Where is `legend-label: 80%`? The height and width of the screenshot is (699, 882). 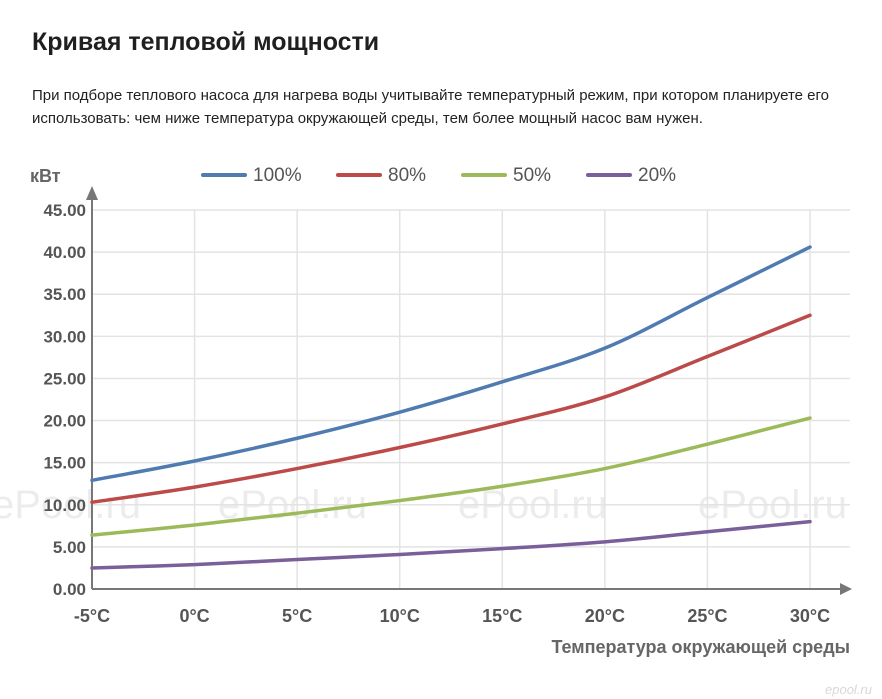 legend-label: 80% is located at coordinates (407, 175).